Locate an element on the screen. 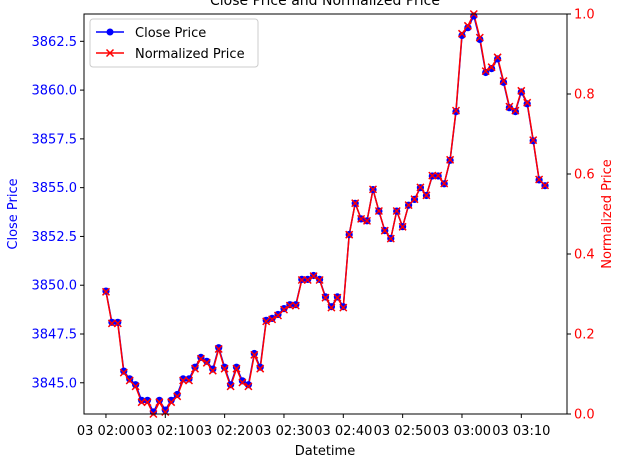 This screenshot has width=620, height=463. right-tick-label: 1.0 is located at coordinates (584, 15).